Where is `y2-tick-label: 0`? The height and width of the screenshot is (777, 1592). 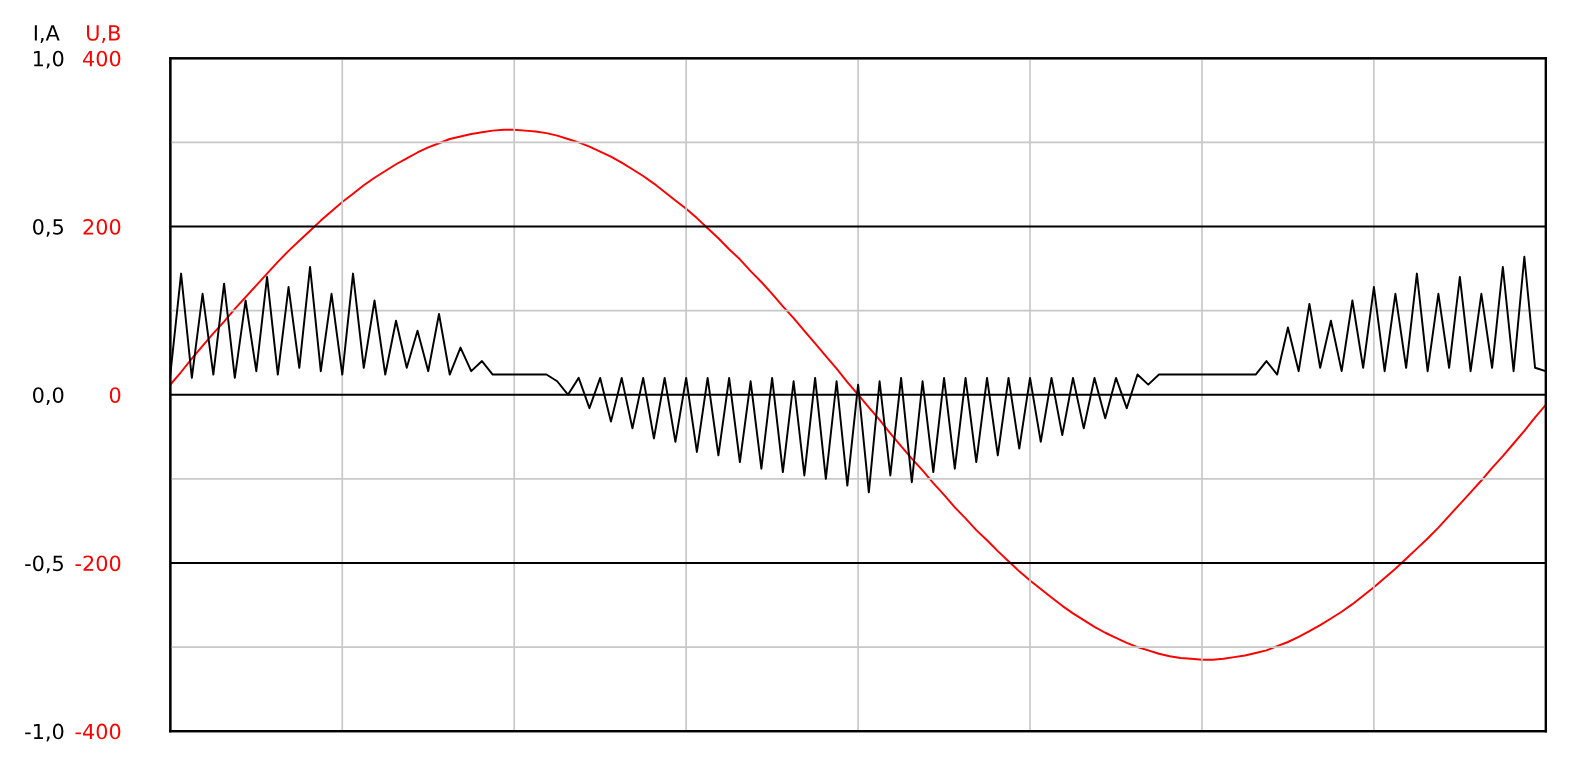
y2-tick-label: 0 is located at coordinates (115, 395).